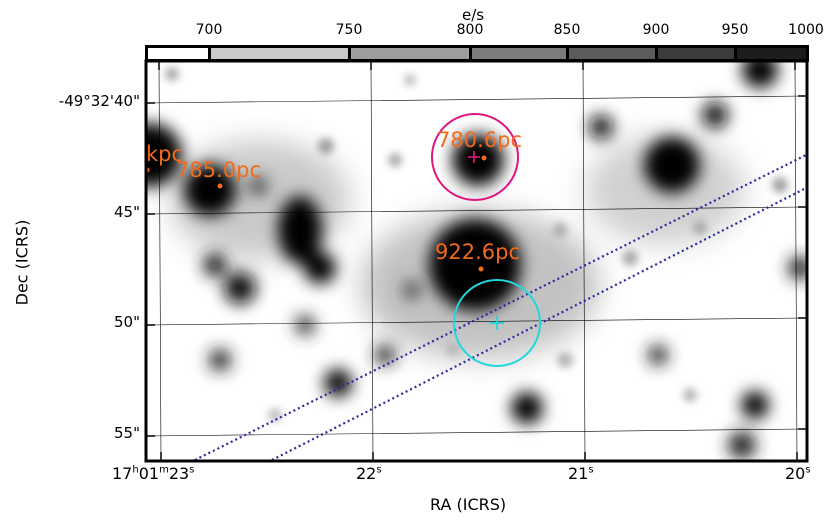 This screenshot has height=522, width=831. I want to click on colorbar, so click(477, 53).